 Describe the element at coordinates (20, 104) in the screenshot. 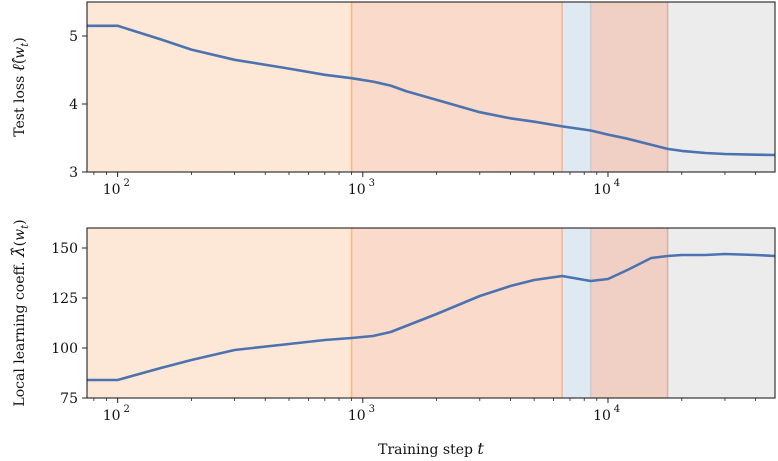

I see `y-axis-label-text: Test loss` at that location.